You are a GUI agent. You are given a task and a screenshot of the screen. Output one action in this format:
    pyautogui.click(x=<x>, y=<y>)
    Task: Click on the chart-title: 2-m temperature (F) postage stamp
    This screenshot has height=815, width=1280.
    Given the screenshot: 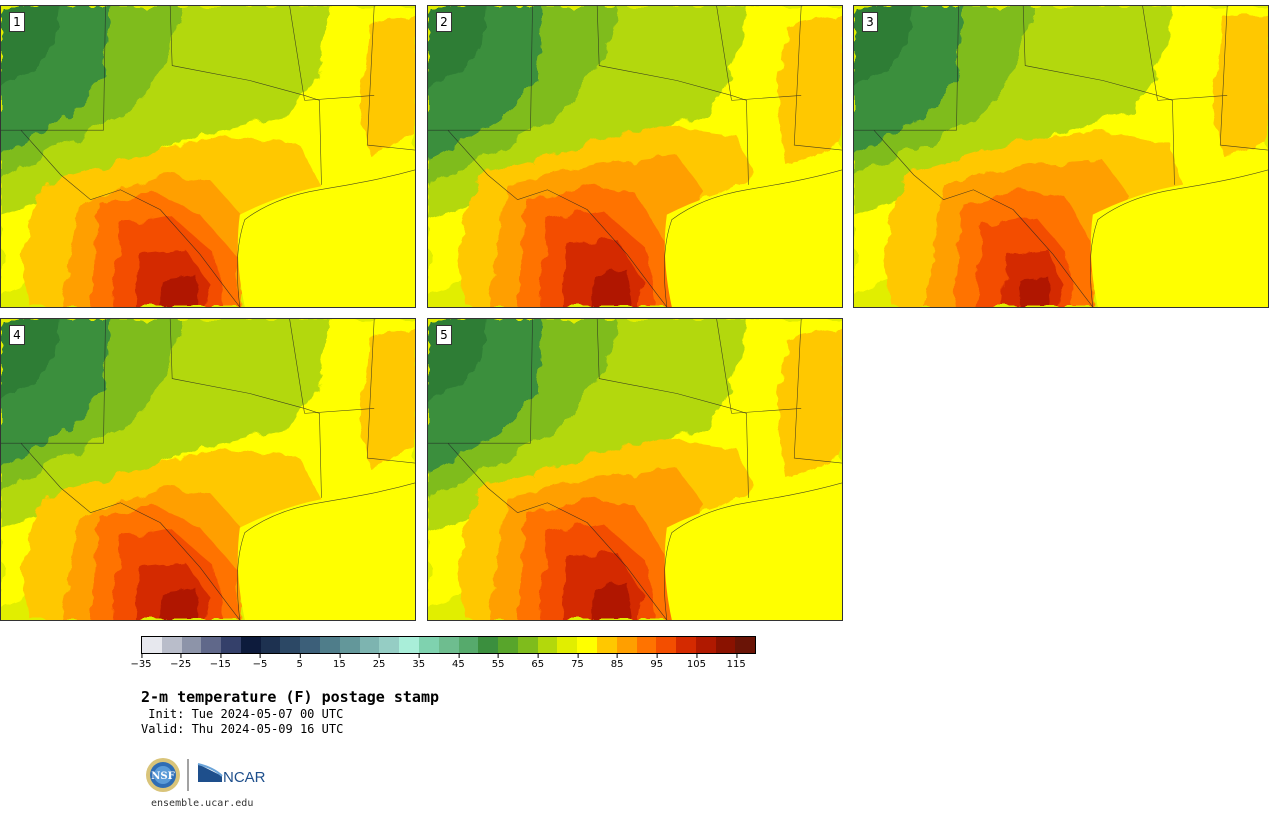 What is the action you would take?
    pyautogui.click(x=290, y=697)
    